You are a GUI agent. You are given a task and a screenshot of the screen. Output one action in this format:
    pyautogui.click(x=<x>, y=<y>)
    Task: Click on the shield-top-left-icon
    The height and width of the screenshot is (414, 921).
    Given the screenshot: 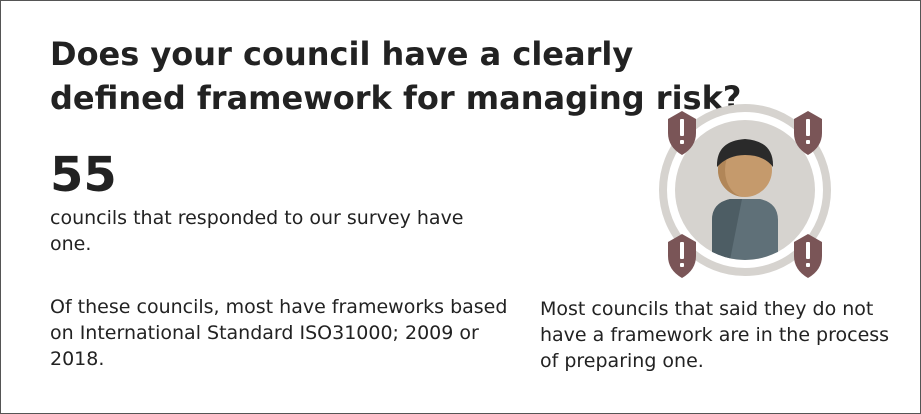 What is the action you would take?
    pyautogui.click(x=682, y=133)
    